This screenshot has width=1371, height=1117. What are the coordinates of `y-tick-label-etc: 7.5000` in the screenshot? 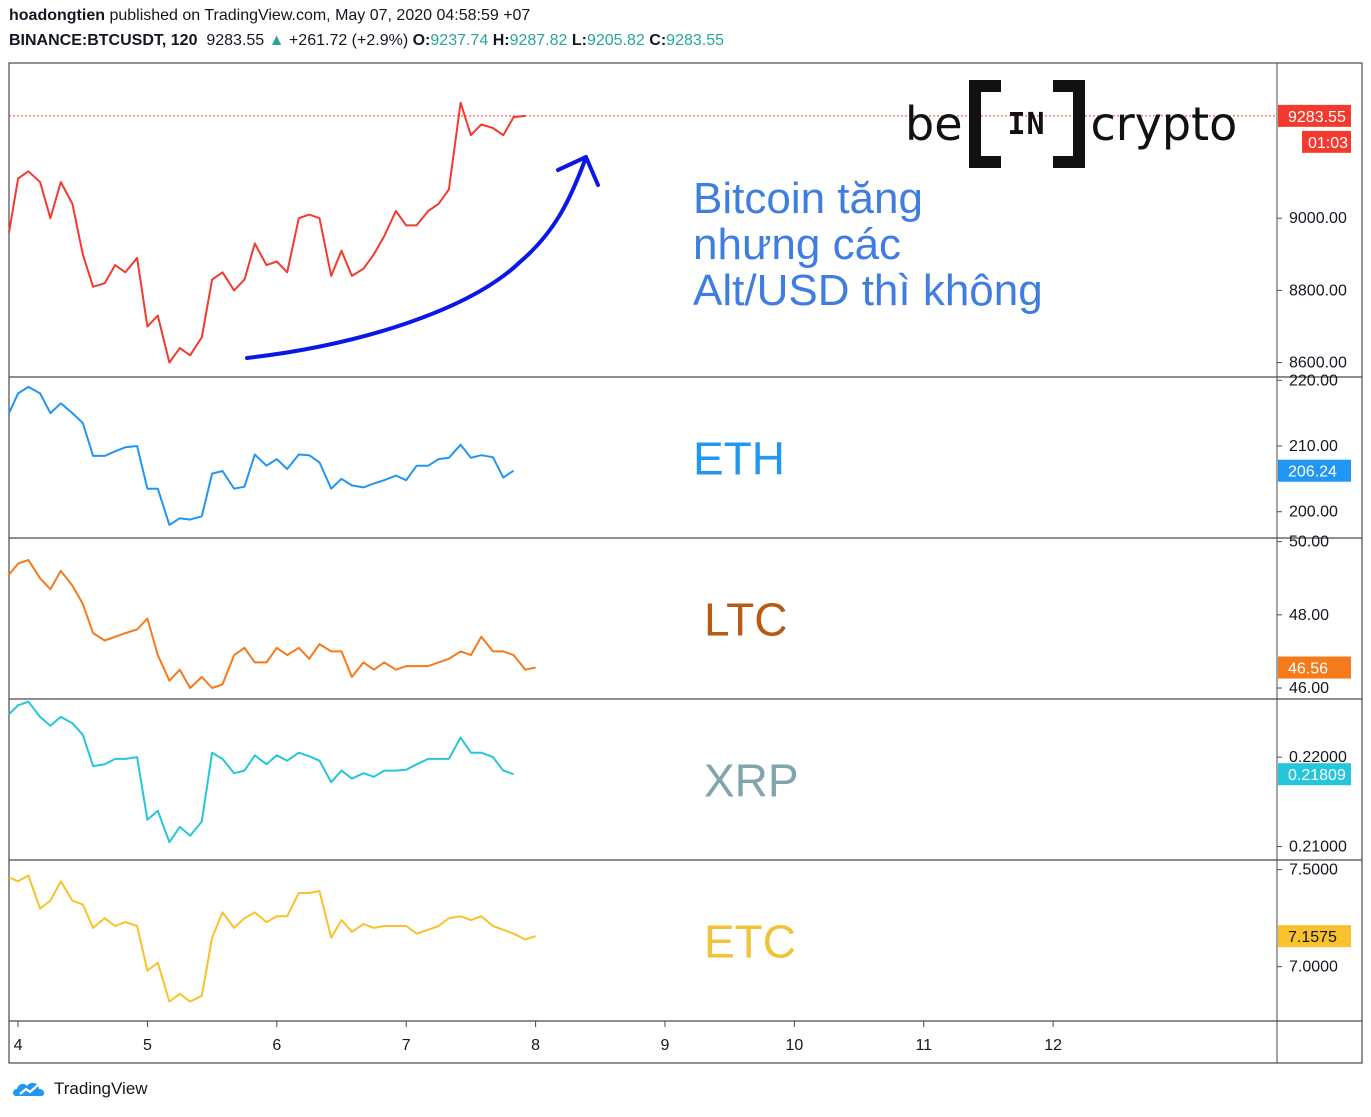 It's located at (1313, 870).